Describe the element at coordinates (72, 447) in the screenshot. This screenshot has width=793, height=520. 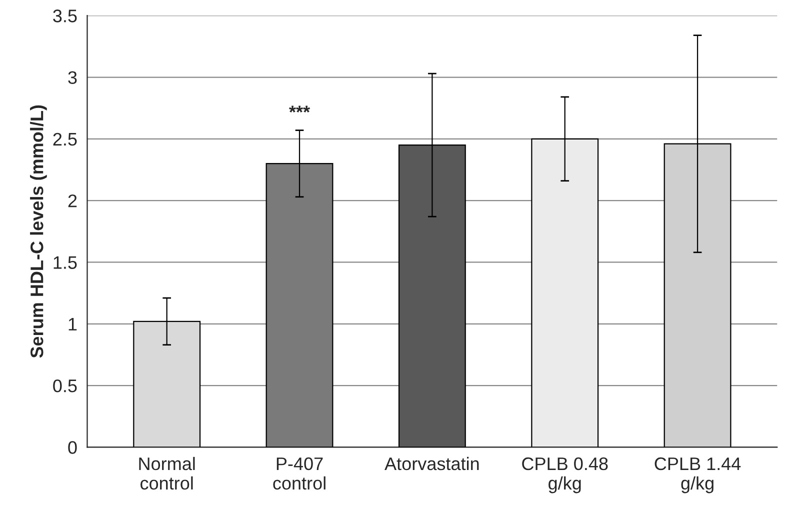
I see `y-tick-label: 0` at that location.